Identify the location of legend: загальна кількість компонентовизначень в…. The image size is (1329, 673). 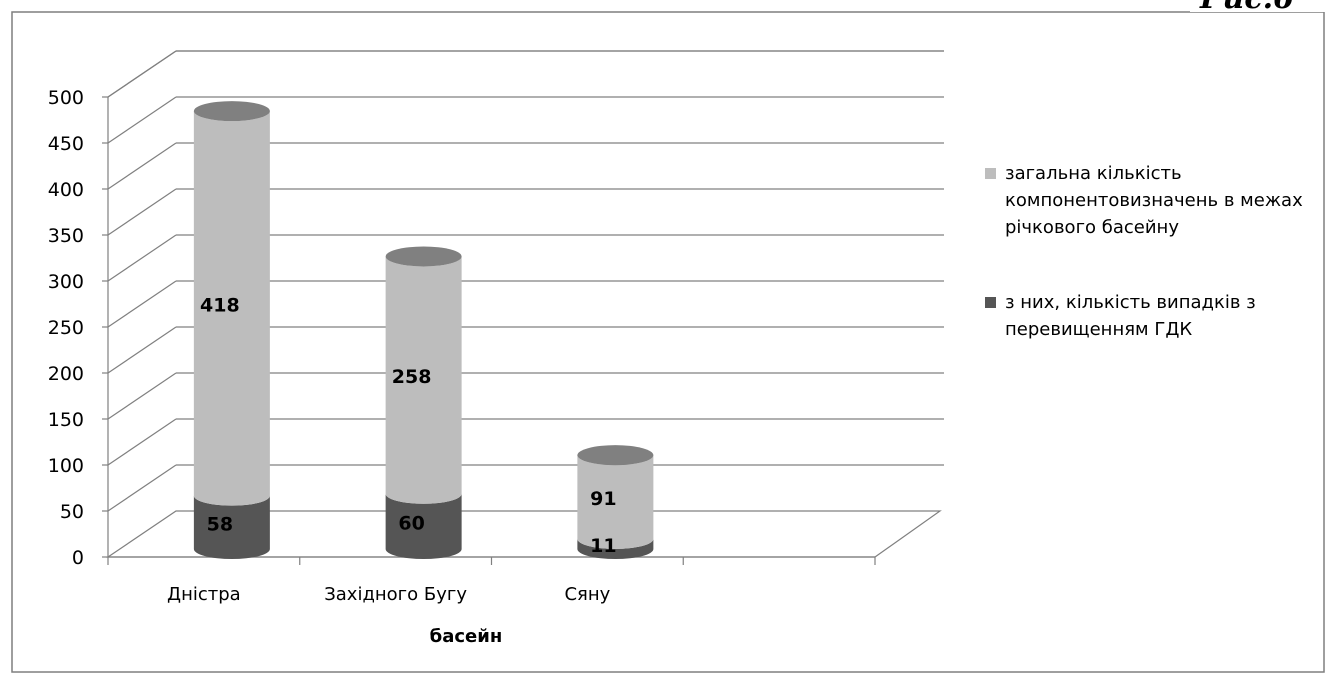
(1145, 275).